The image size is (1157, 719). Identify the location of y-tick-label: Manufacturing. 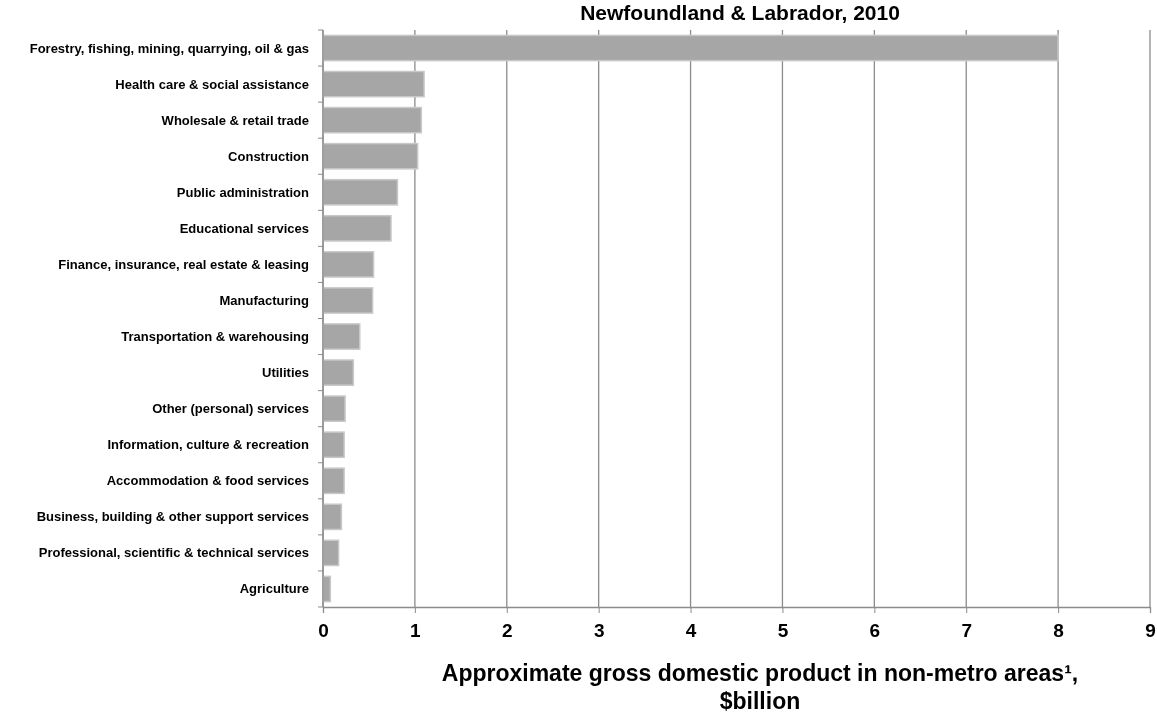
(264, 300).